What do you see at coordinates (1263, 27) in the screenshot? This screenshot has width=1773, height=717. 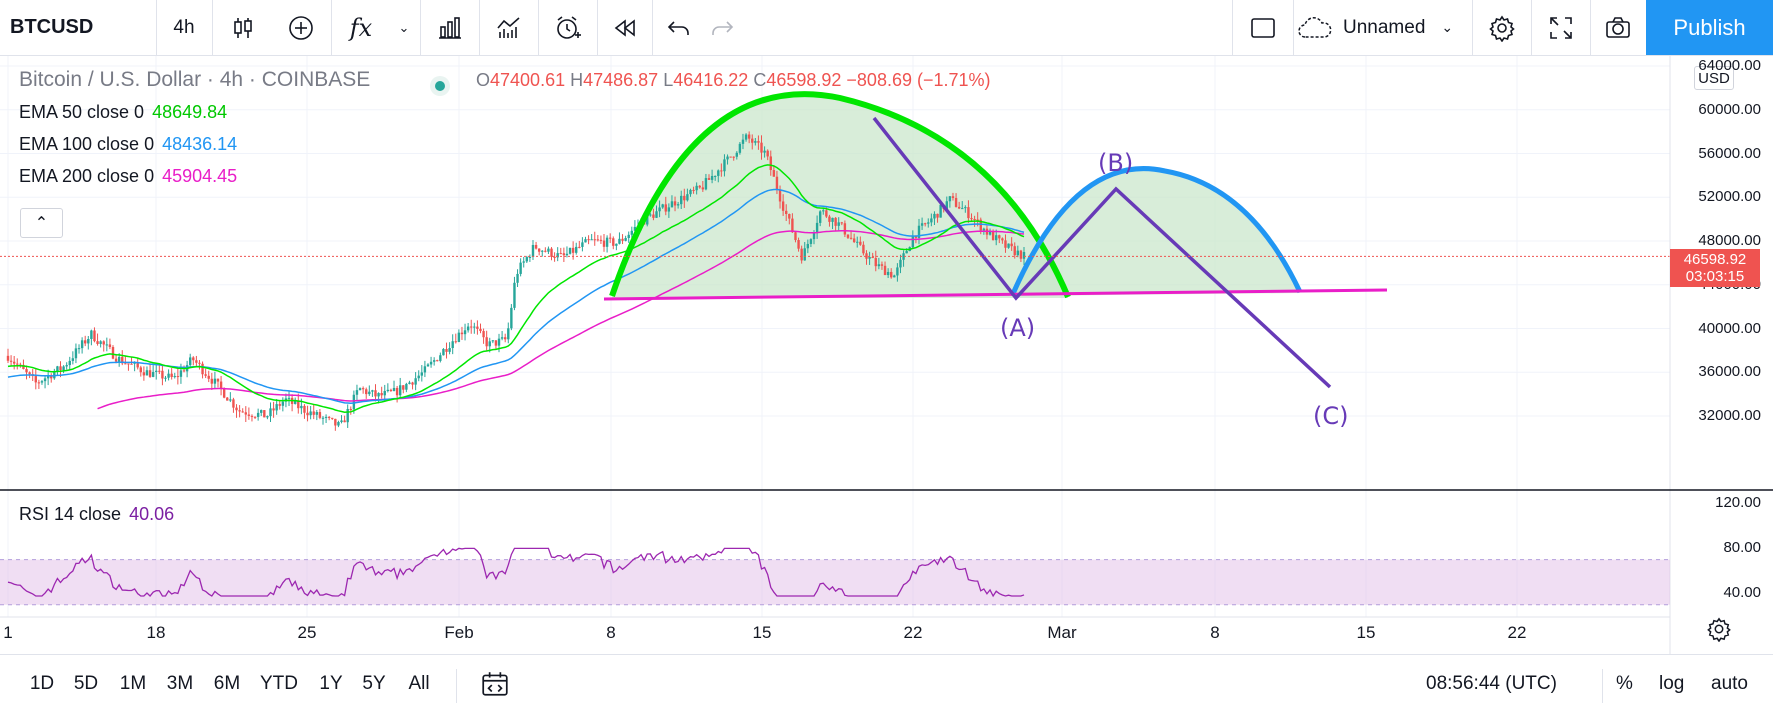 I see `layout-button` at bounding box center [1263, 27].